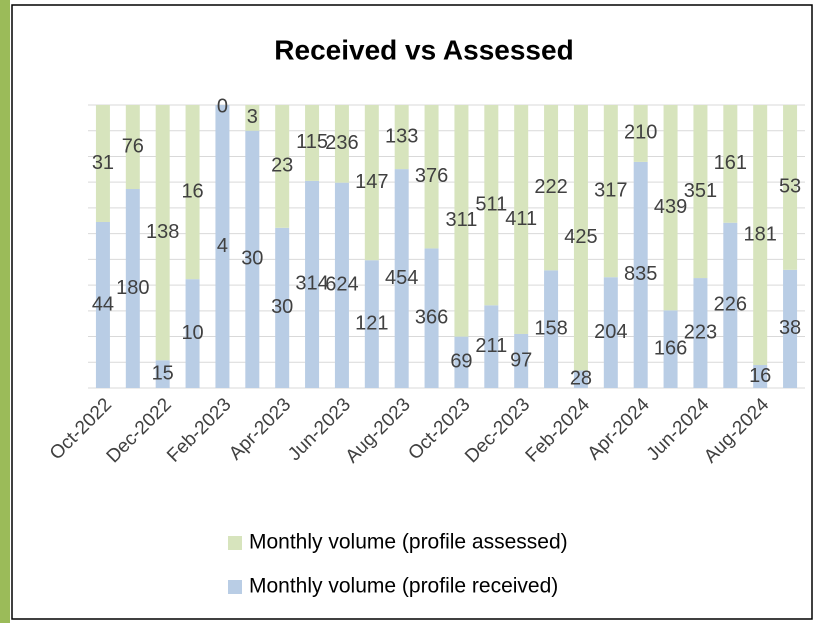  I want to click on data-label: 38, so click(790, 328).